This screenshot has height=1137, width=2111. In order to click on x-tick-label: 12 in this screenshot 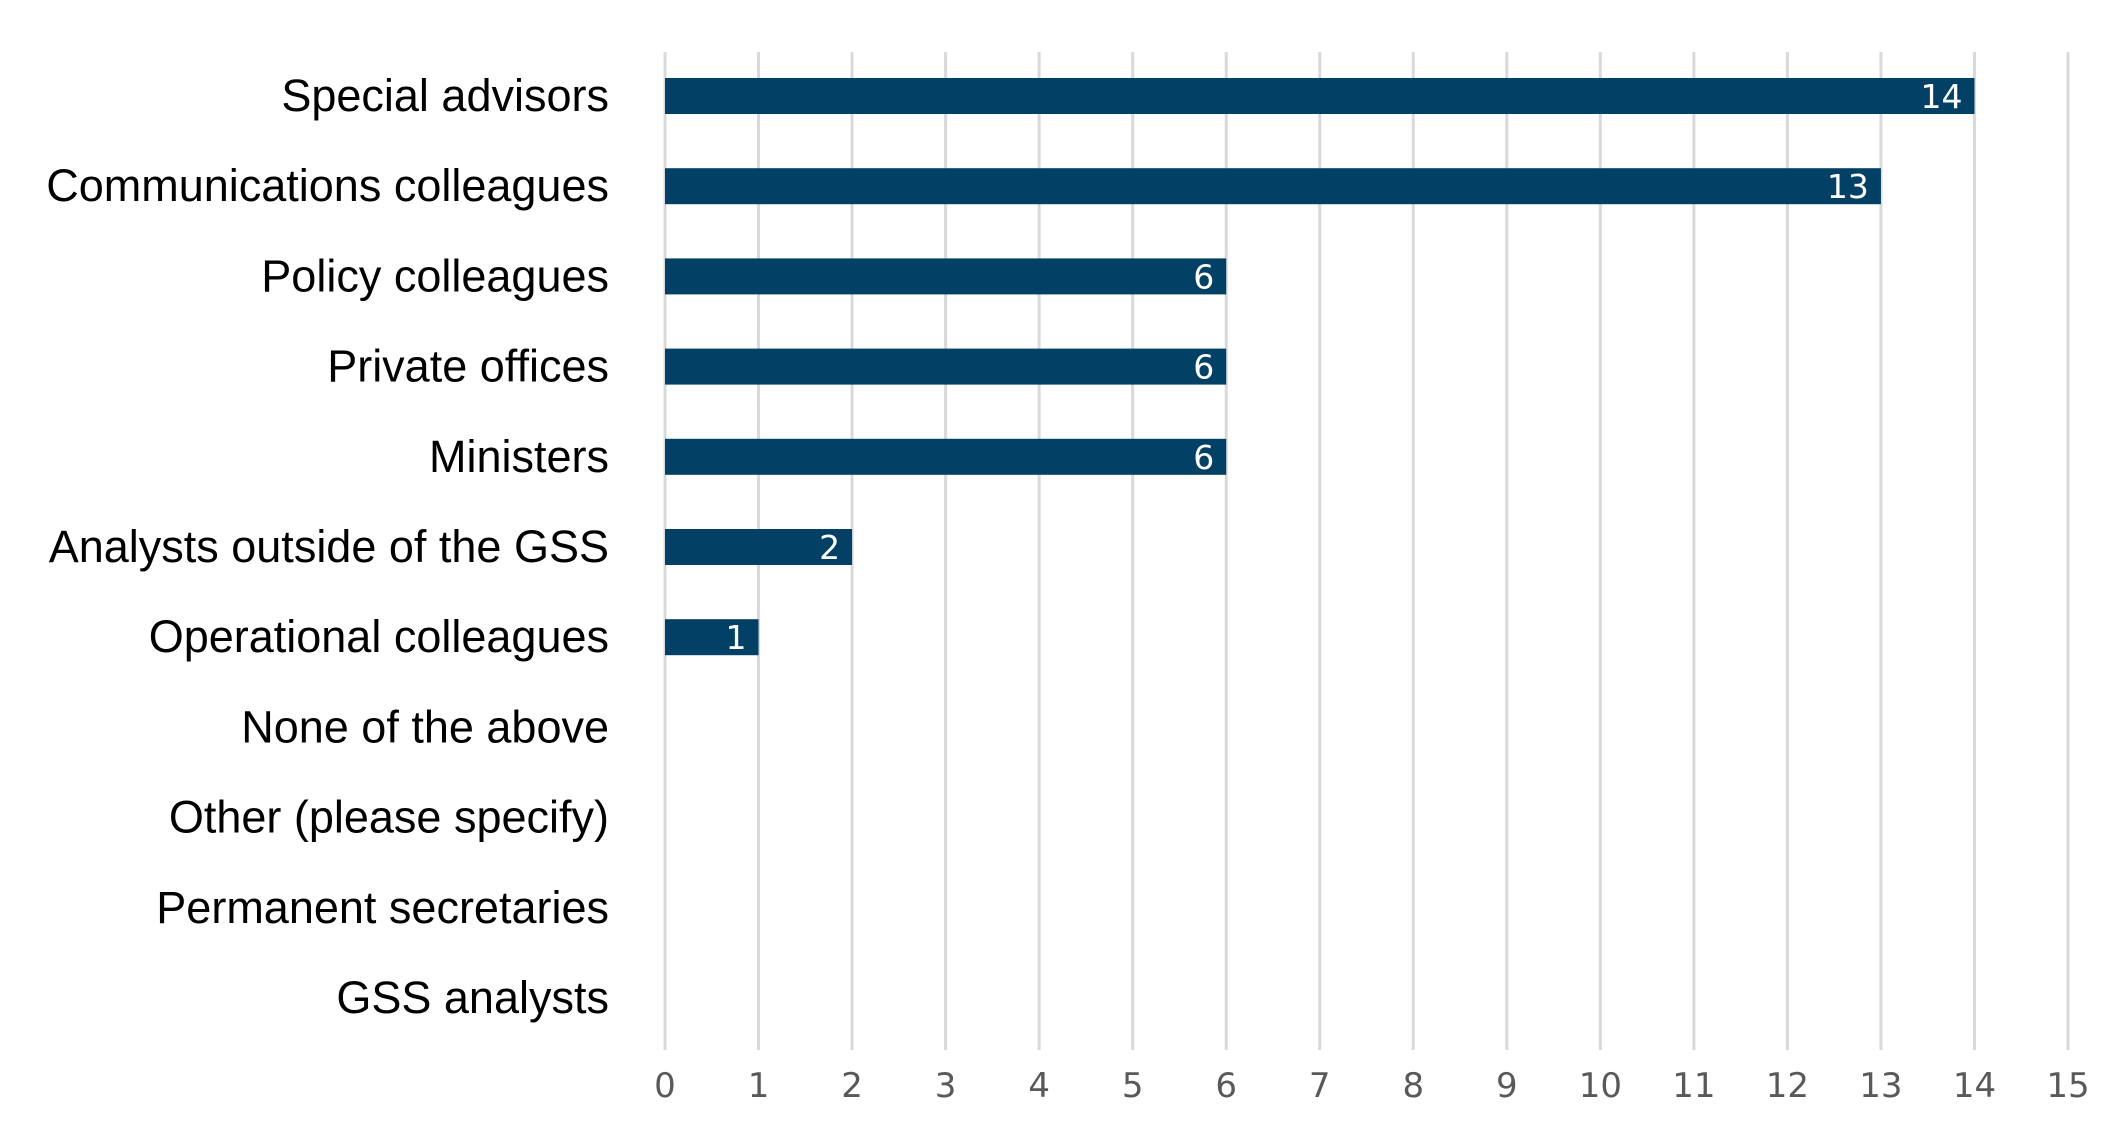, I will do `click(1787, 1086)`.